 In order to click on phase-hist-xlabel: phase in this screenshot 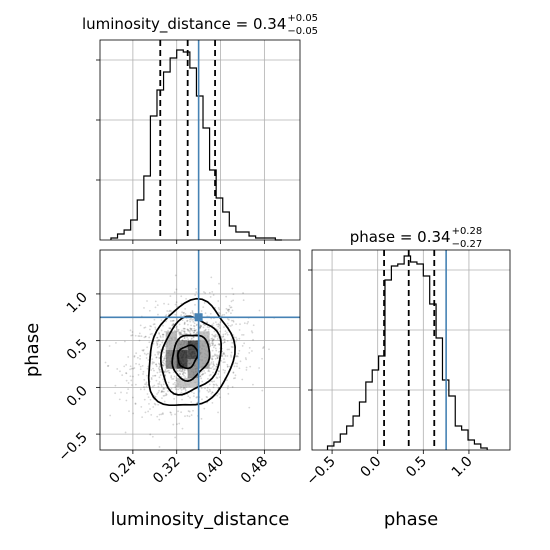, I will do `click(411, 519)`.